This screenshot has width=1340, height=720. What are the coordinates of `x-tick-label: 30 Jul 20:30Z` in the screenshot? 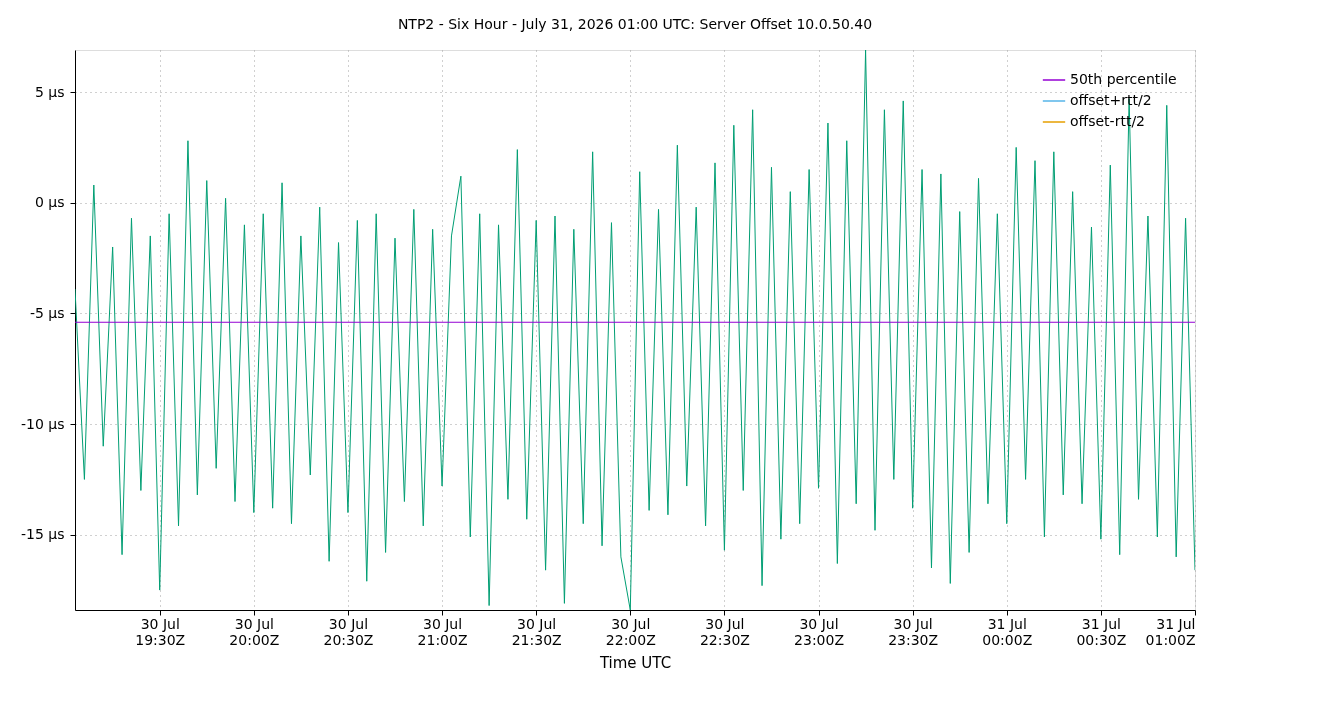 It's located at (348, 631).